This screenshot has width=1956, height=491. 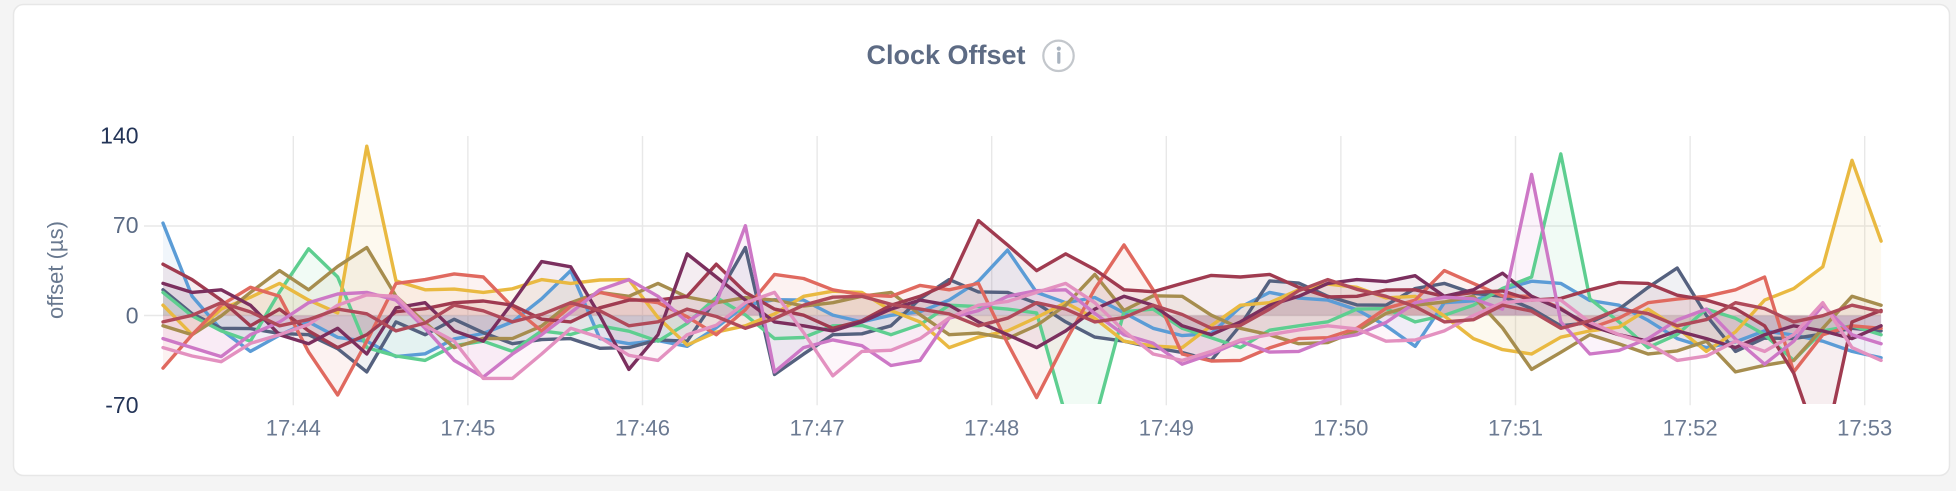 What do you see at coordinates (119, 136) in the screenshot?
I see `svg-text: 140` at bounding box center [119, 136].